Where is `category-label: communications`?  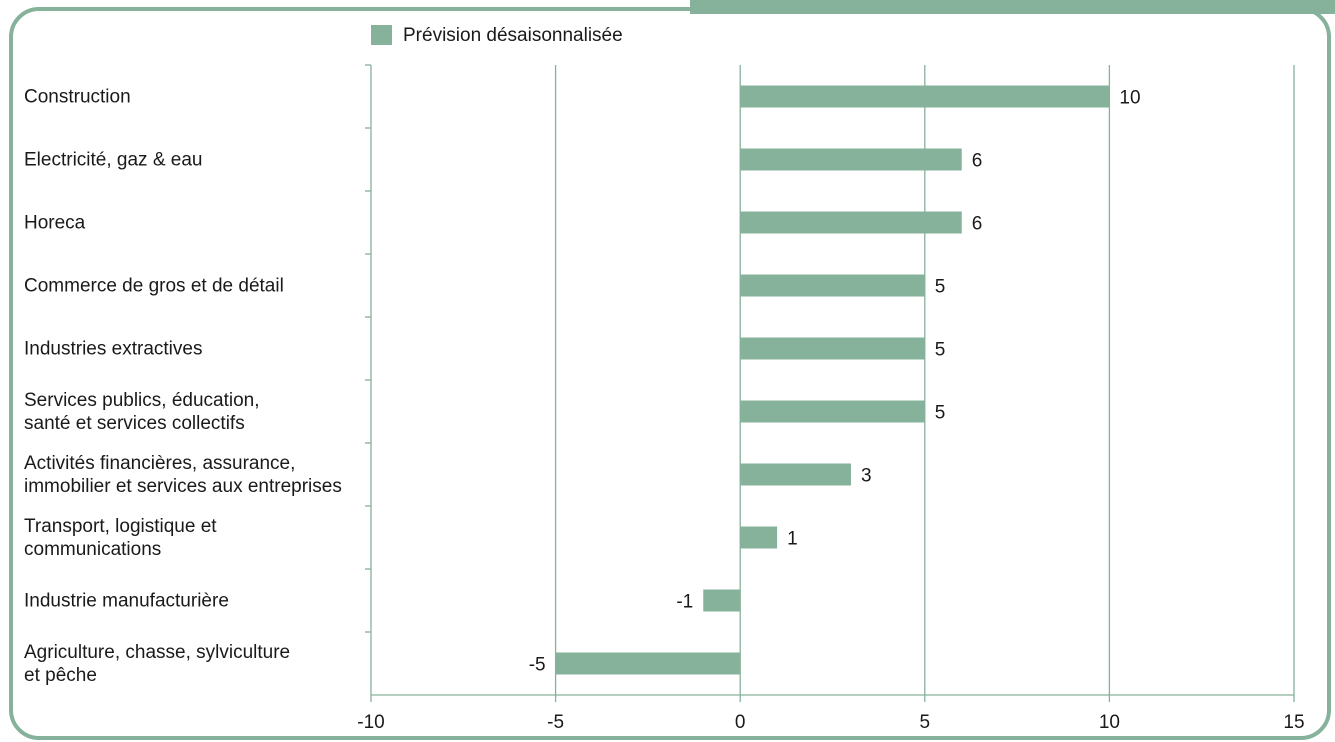
category-label: communications is located at coordinates (92, 549).